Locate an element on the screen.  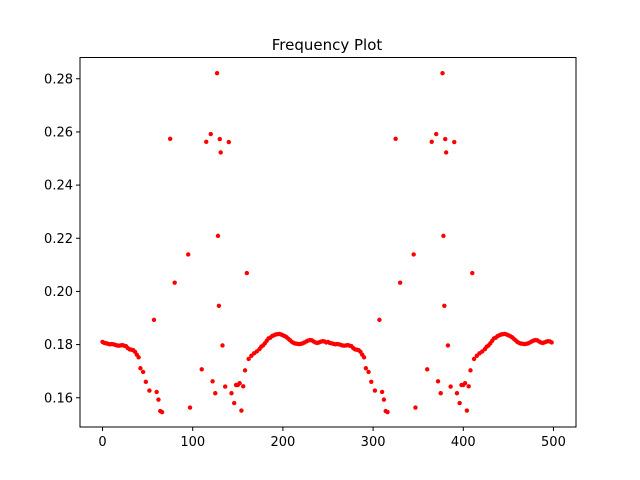
y-tick-label: 0.20 is located at coordinates (58, 292).